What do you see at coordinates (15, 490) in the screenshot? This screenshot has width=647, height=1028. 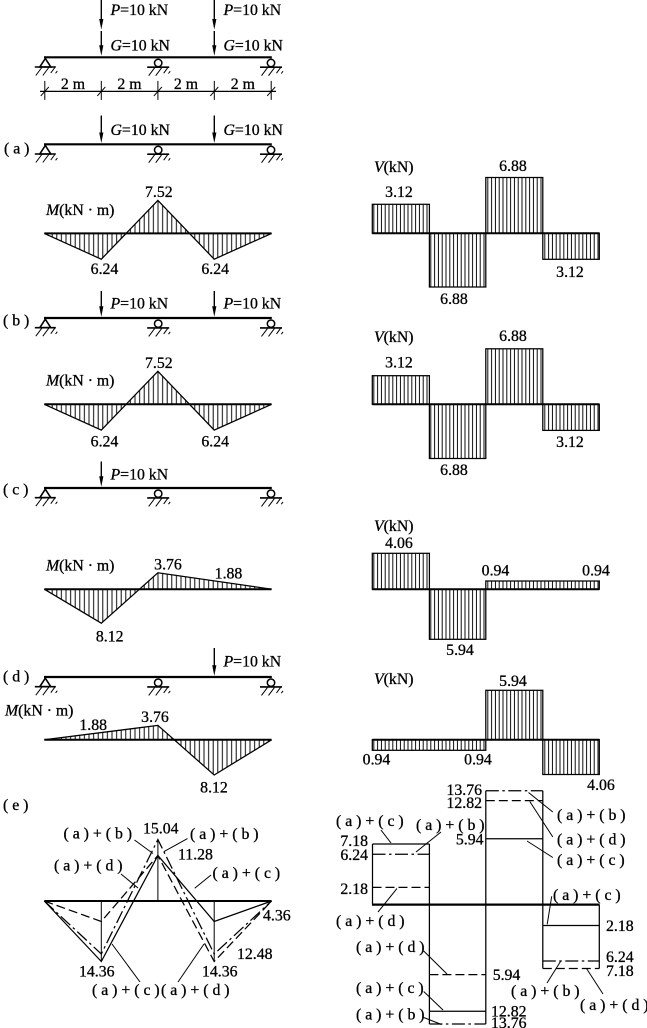 I see `svg-text: ( c )` at bounding box center [15, 490].